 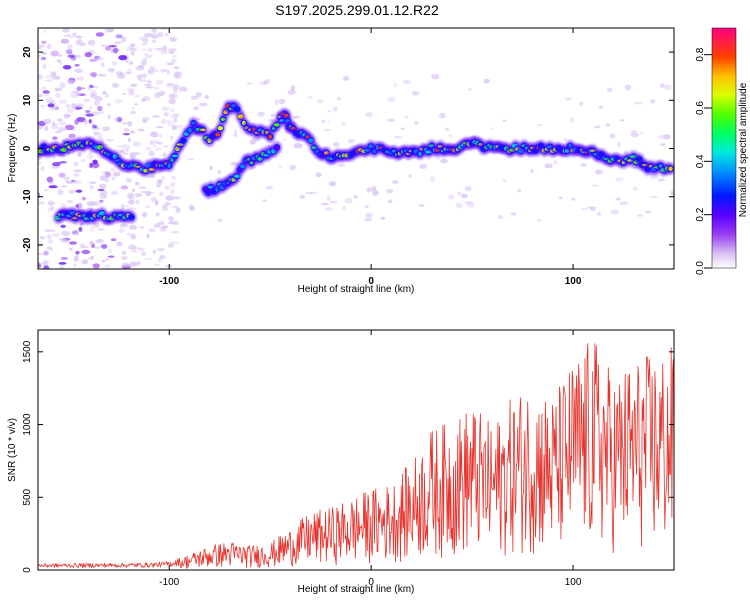 I want to click on colorbar-tick-label: 0.0, so click(x=700, y=268).